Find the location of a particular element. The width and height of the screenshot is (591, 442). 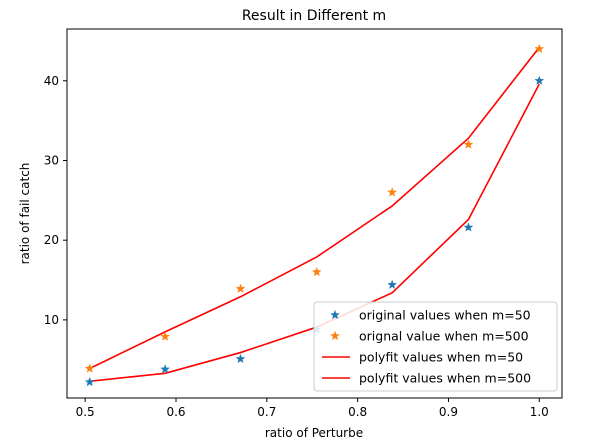

legend-label: polyfit values when m=500 is located at coordinates (445, 378).